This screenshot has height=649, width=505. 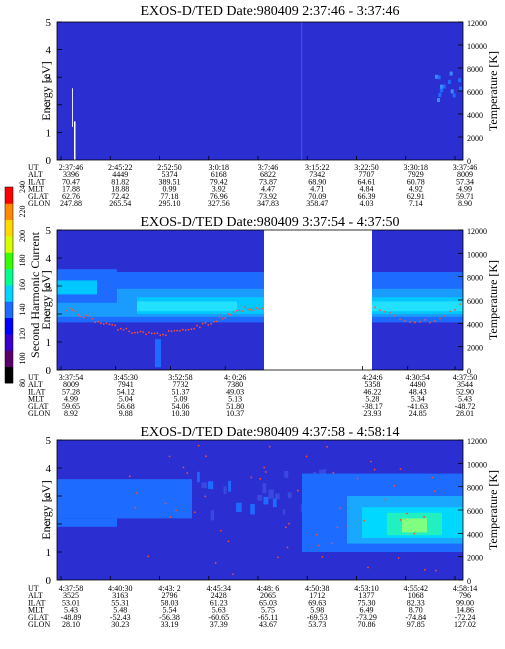 What do you see at coordinates (270, 222) in the screenshot?
I see `panel-title: EXOS-D/TED Date:980409 3:37:54 - 4:37:50` at bounding box center [270, 222].